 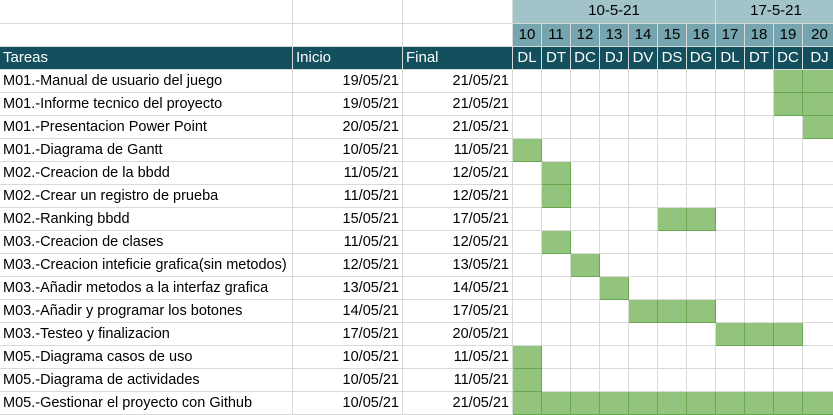 I want to click on task-name-cell: M01.-Informe tecnico del proyecto, so click(x=146, y=104).